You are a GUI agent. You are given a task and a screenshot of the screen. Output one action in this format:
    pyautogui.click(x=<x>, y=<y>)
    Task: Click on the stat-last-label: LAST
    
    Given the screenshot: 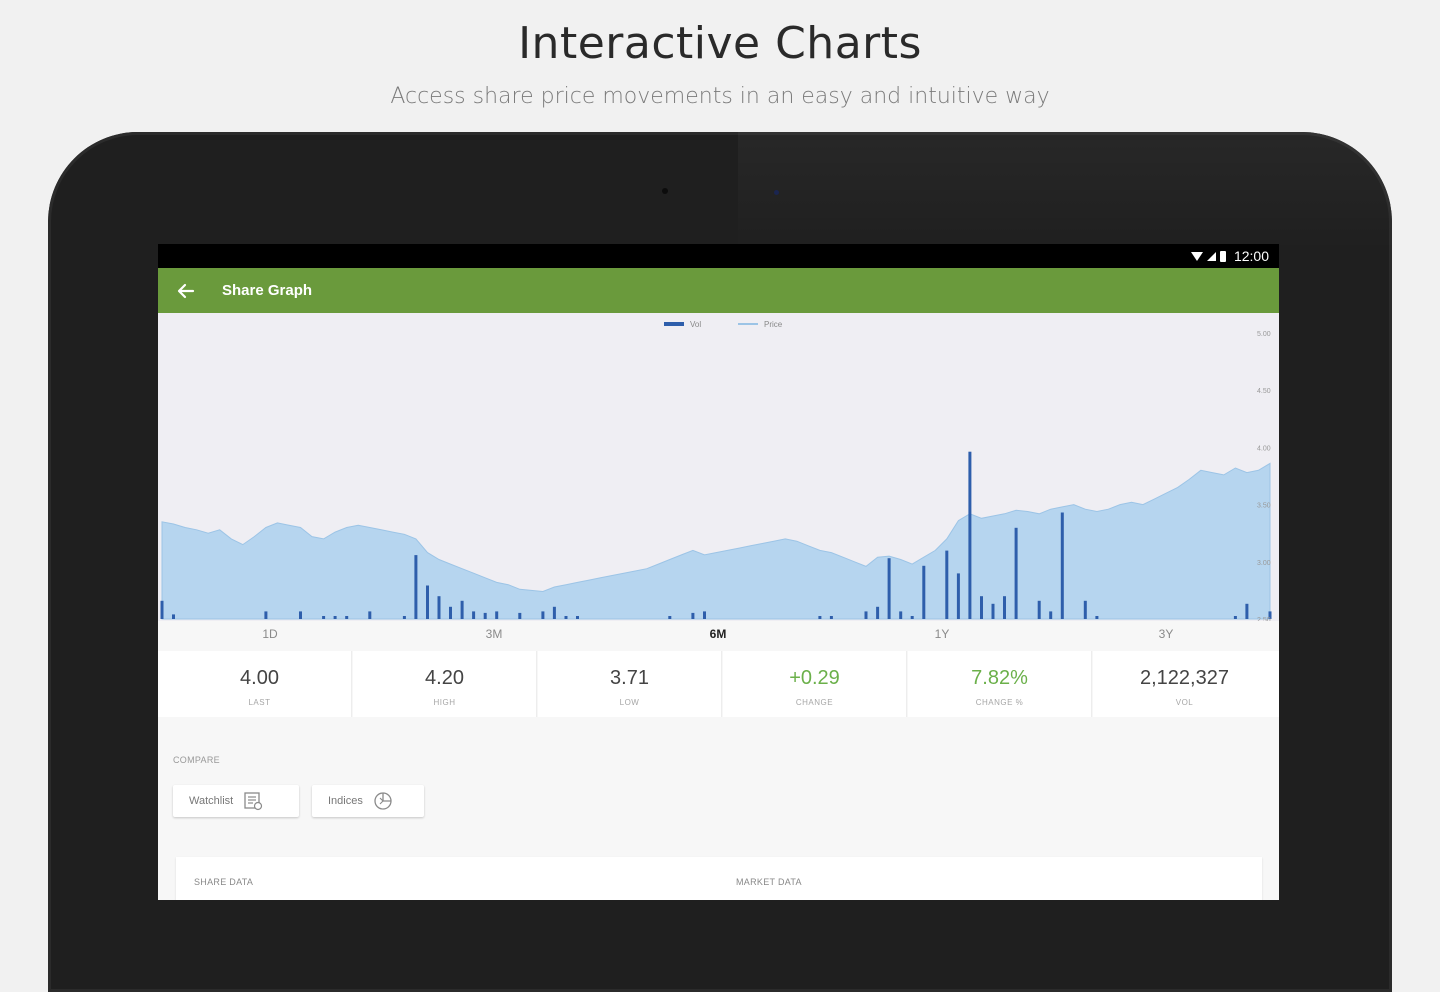 What is the action you would take?
    pyautogui.click(x=259, y=702)
    